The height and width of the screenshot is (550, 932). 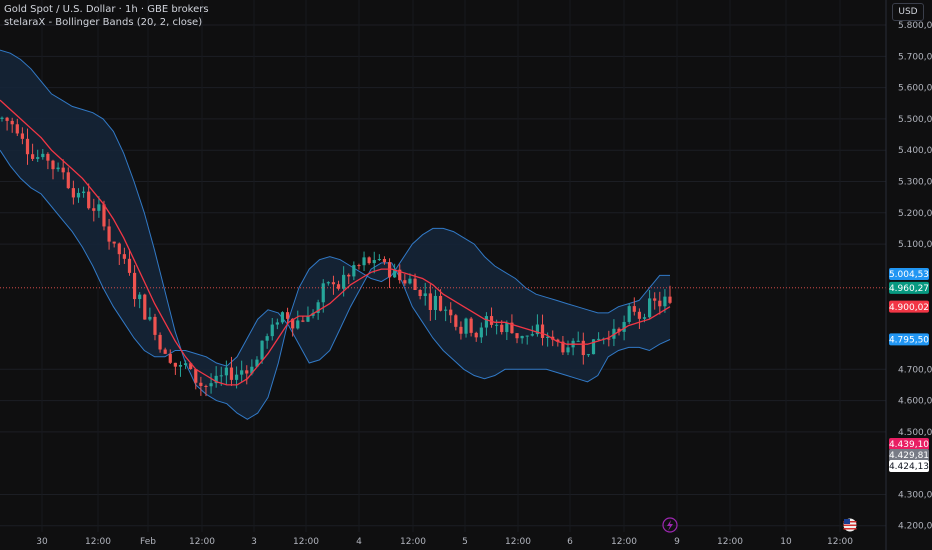 What do you see at coordinates (850, 525) in the screenshot?
I see `us-flag-icon` at bounding box center [850, 525].